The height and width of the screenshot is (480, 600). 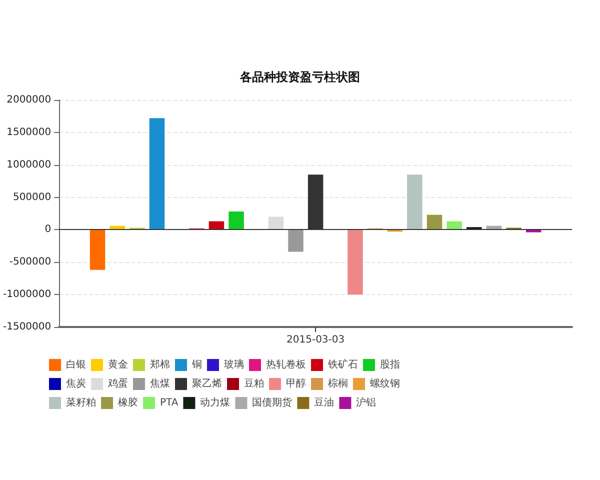 I want to click on y-tick-label: -1000000, so click(x=27, y=294).